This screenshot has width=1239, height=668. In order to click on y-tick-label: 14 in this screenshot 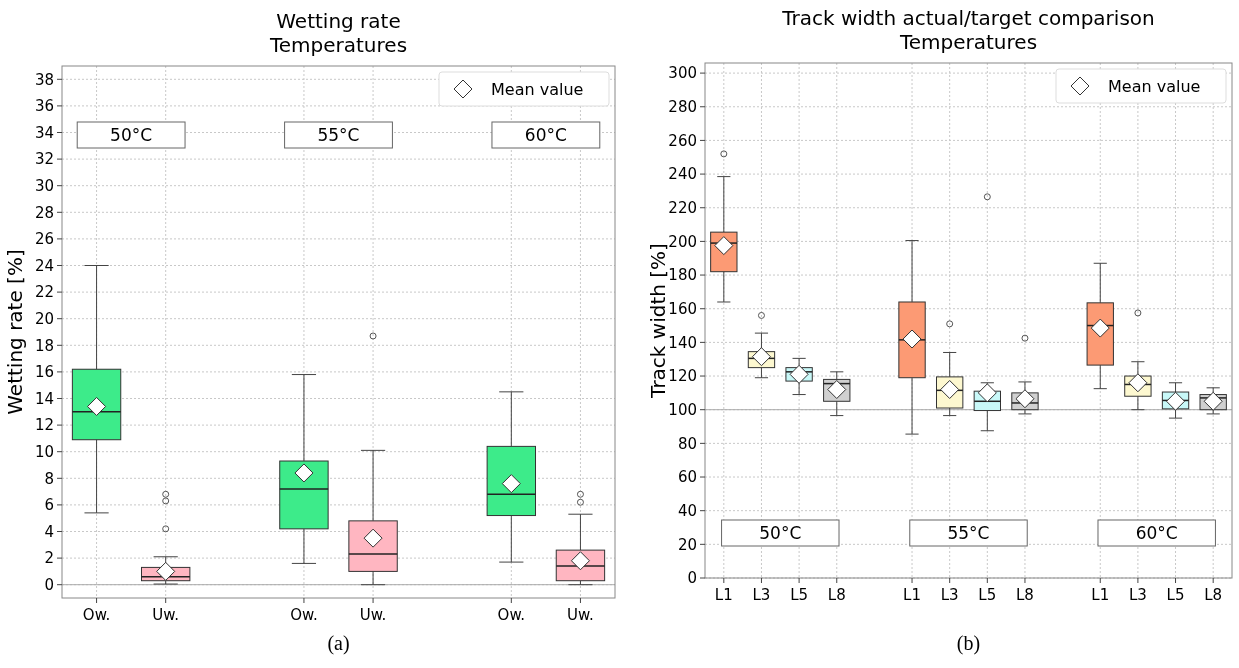, I will do `click(44, 398)`.